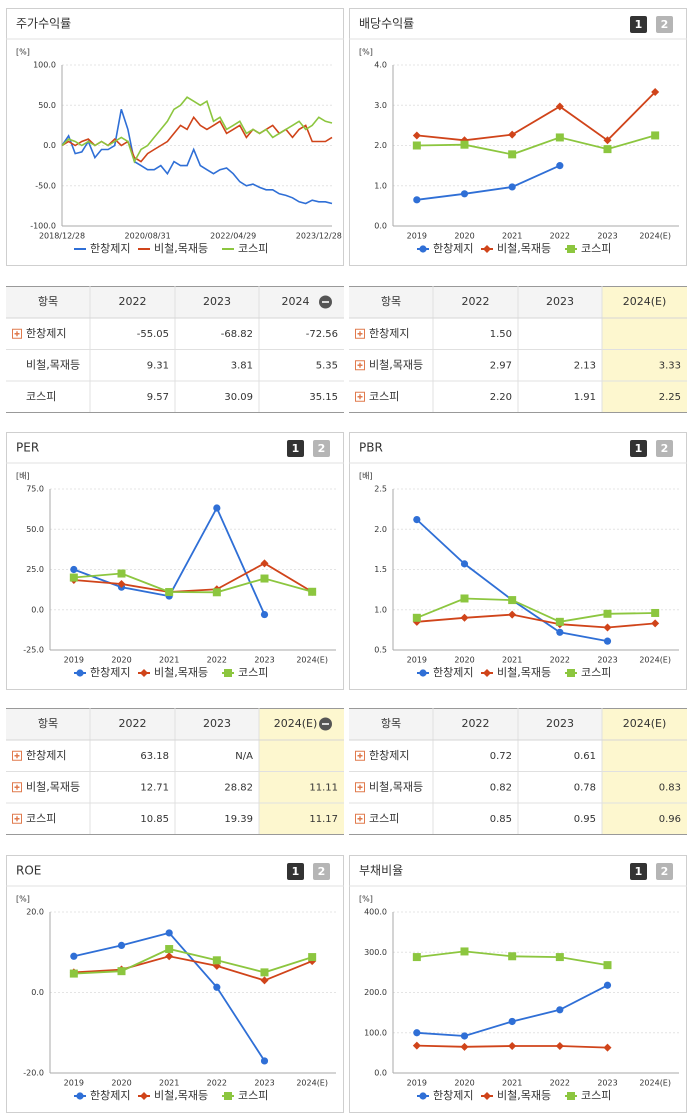 Image resolution: width=691 pixels, height=1115 pixels. What do you see at coordinates (35, 569) in the screenshot?
I see `y-tick-label: 25.0` at bounding box center [35, 569].